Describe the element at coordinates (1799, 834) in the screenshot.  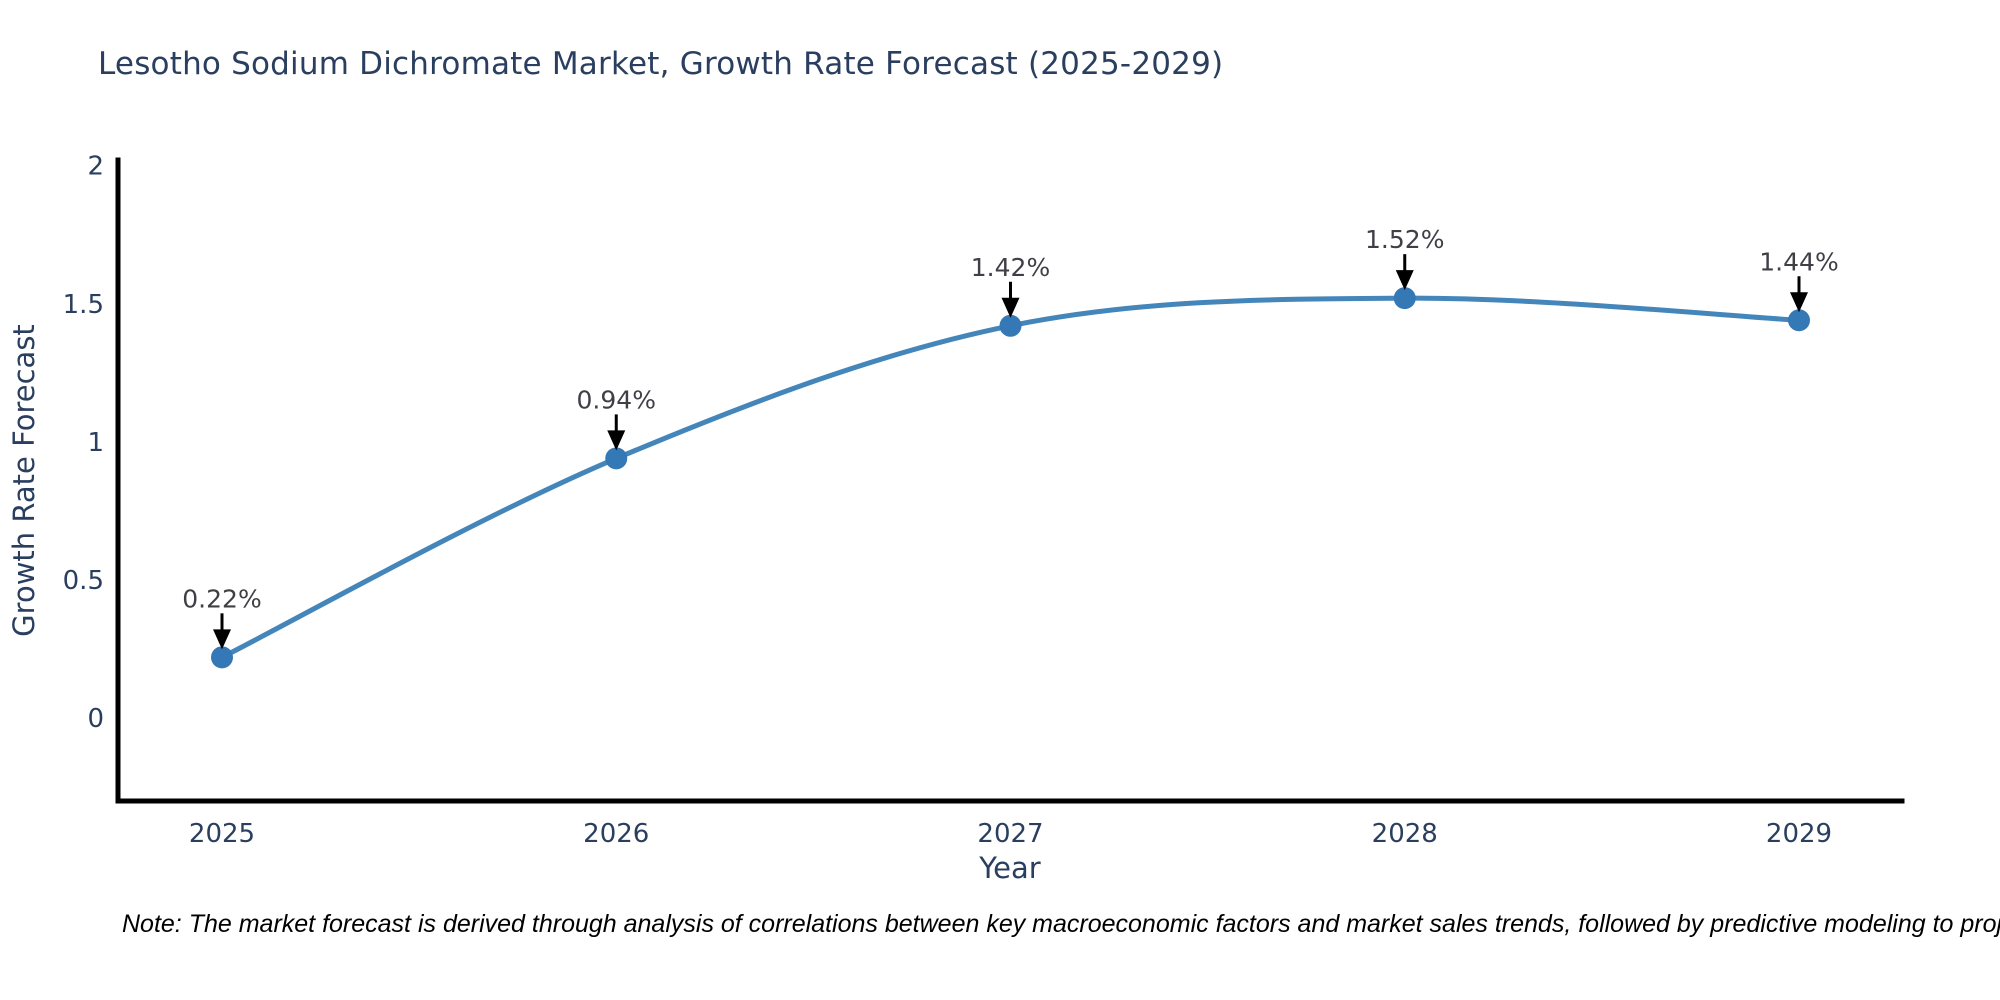
I see `x-tick-label: 2029` at that location.